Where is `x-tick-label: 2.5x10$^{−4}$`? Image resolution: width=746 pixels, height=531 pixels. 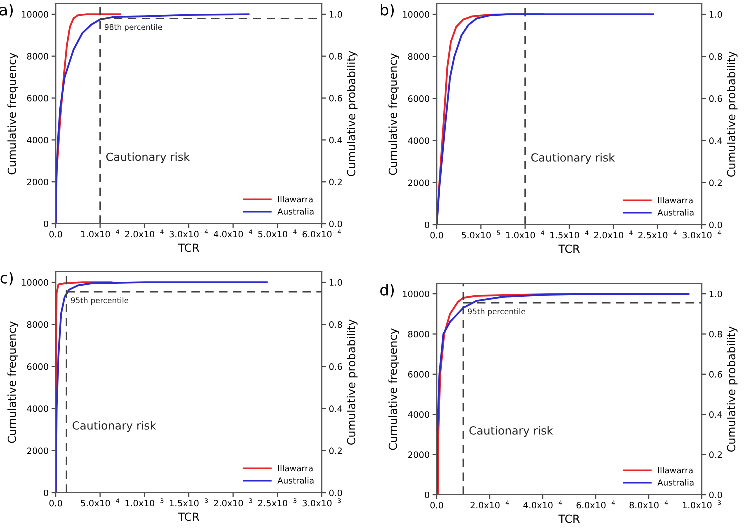
x-tick-label: 2.5x10$^{−4}$ is located at coordinates (658, 234).